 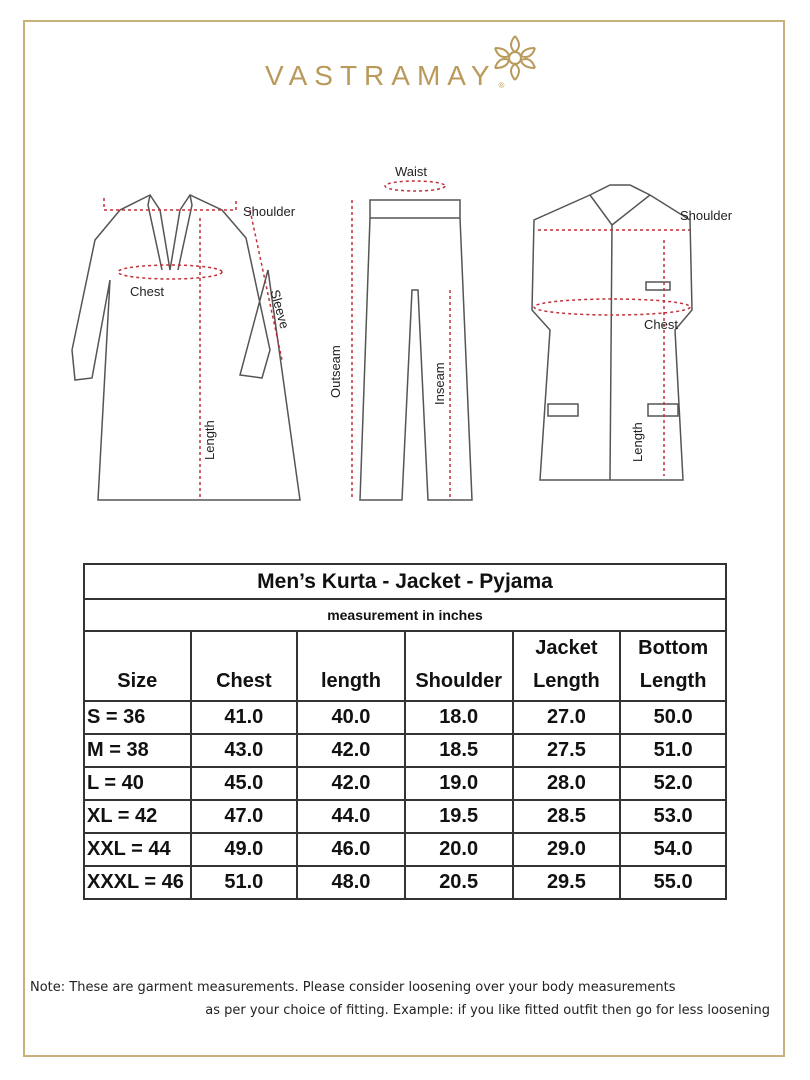 I want to click on size-cell: L = 40, so click(x=137, y=783).